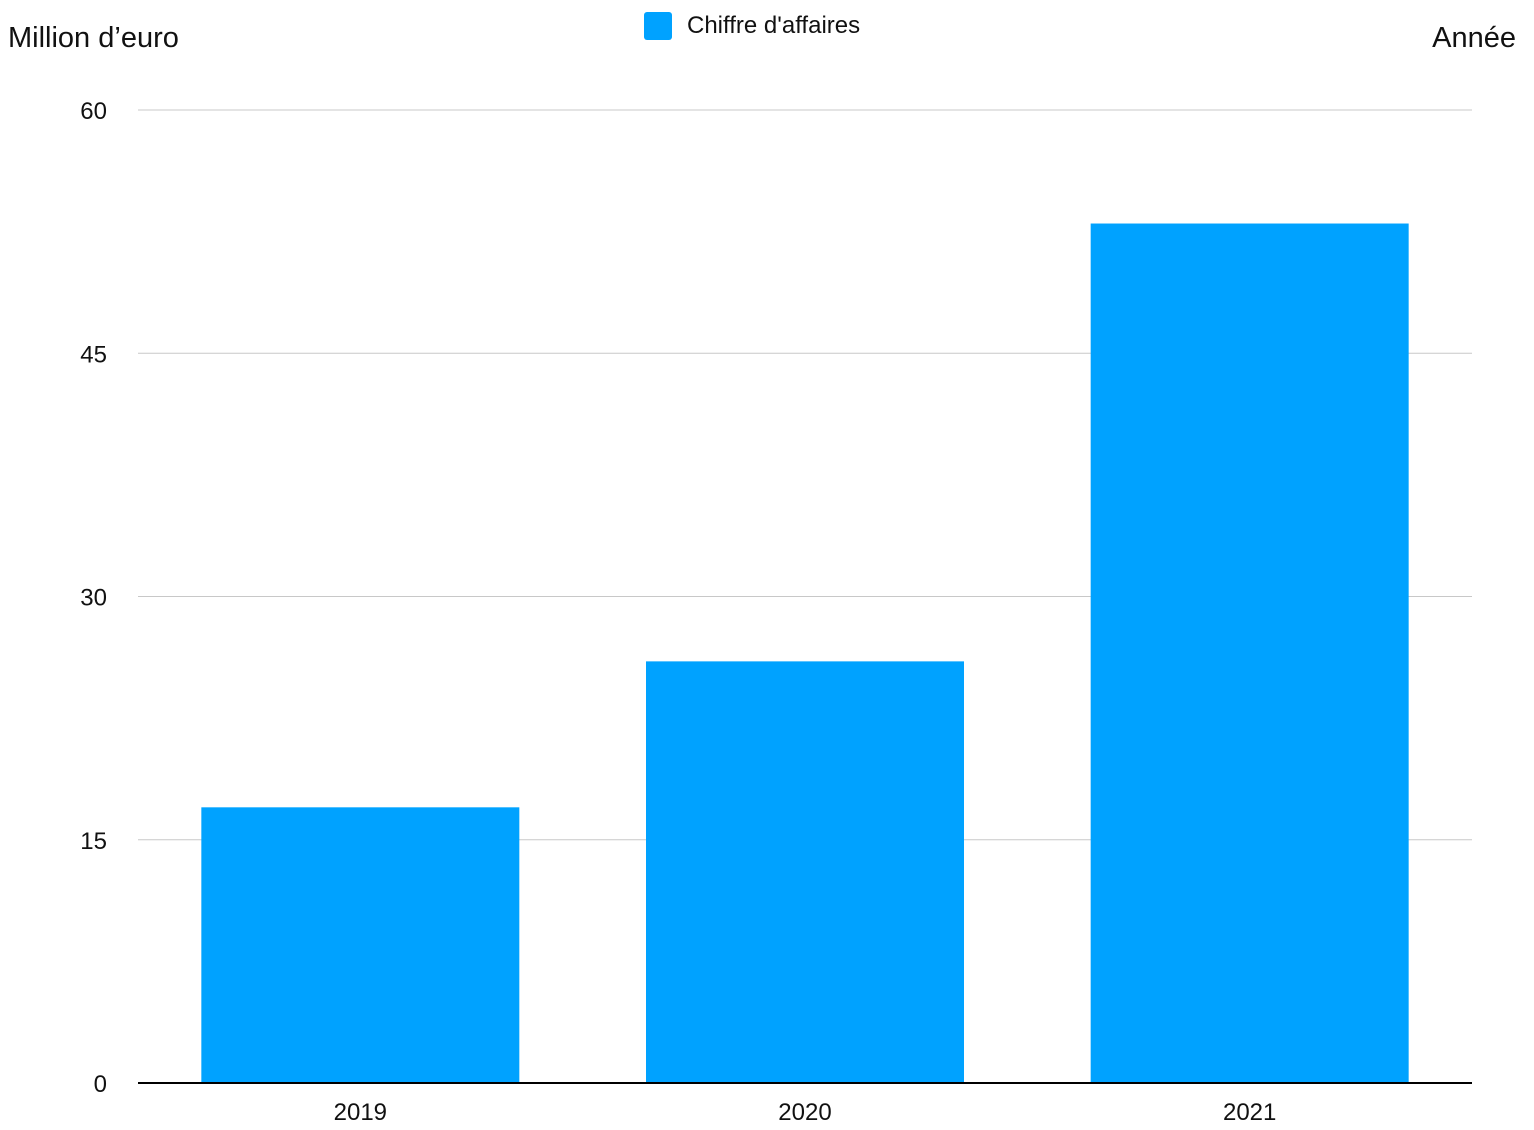 Image resolution: width=1534 pixels, height=1130 pixels. I want to click on legend-label: Chiffre d'affaires, so click(774, 25).